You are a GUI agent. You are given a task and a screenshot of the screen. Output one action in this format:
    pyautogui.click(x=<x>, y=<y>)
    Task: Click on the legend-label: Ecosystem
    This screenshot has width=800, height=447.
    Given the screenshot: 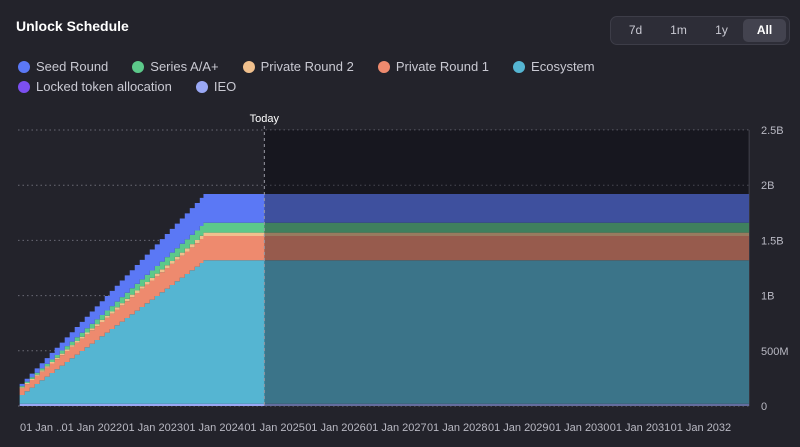 What is the action you would take?
    pyautogui.click(x=563, y=66)
    